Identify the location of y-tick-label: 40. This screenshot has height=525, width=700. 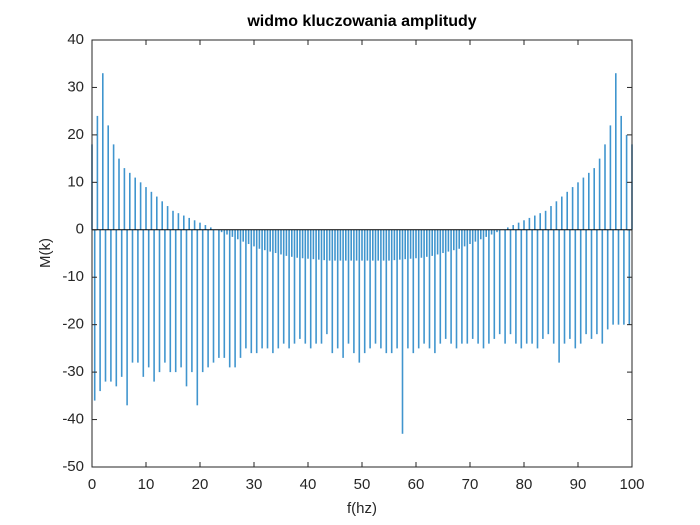
(75, 39).